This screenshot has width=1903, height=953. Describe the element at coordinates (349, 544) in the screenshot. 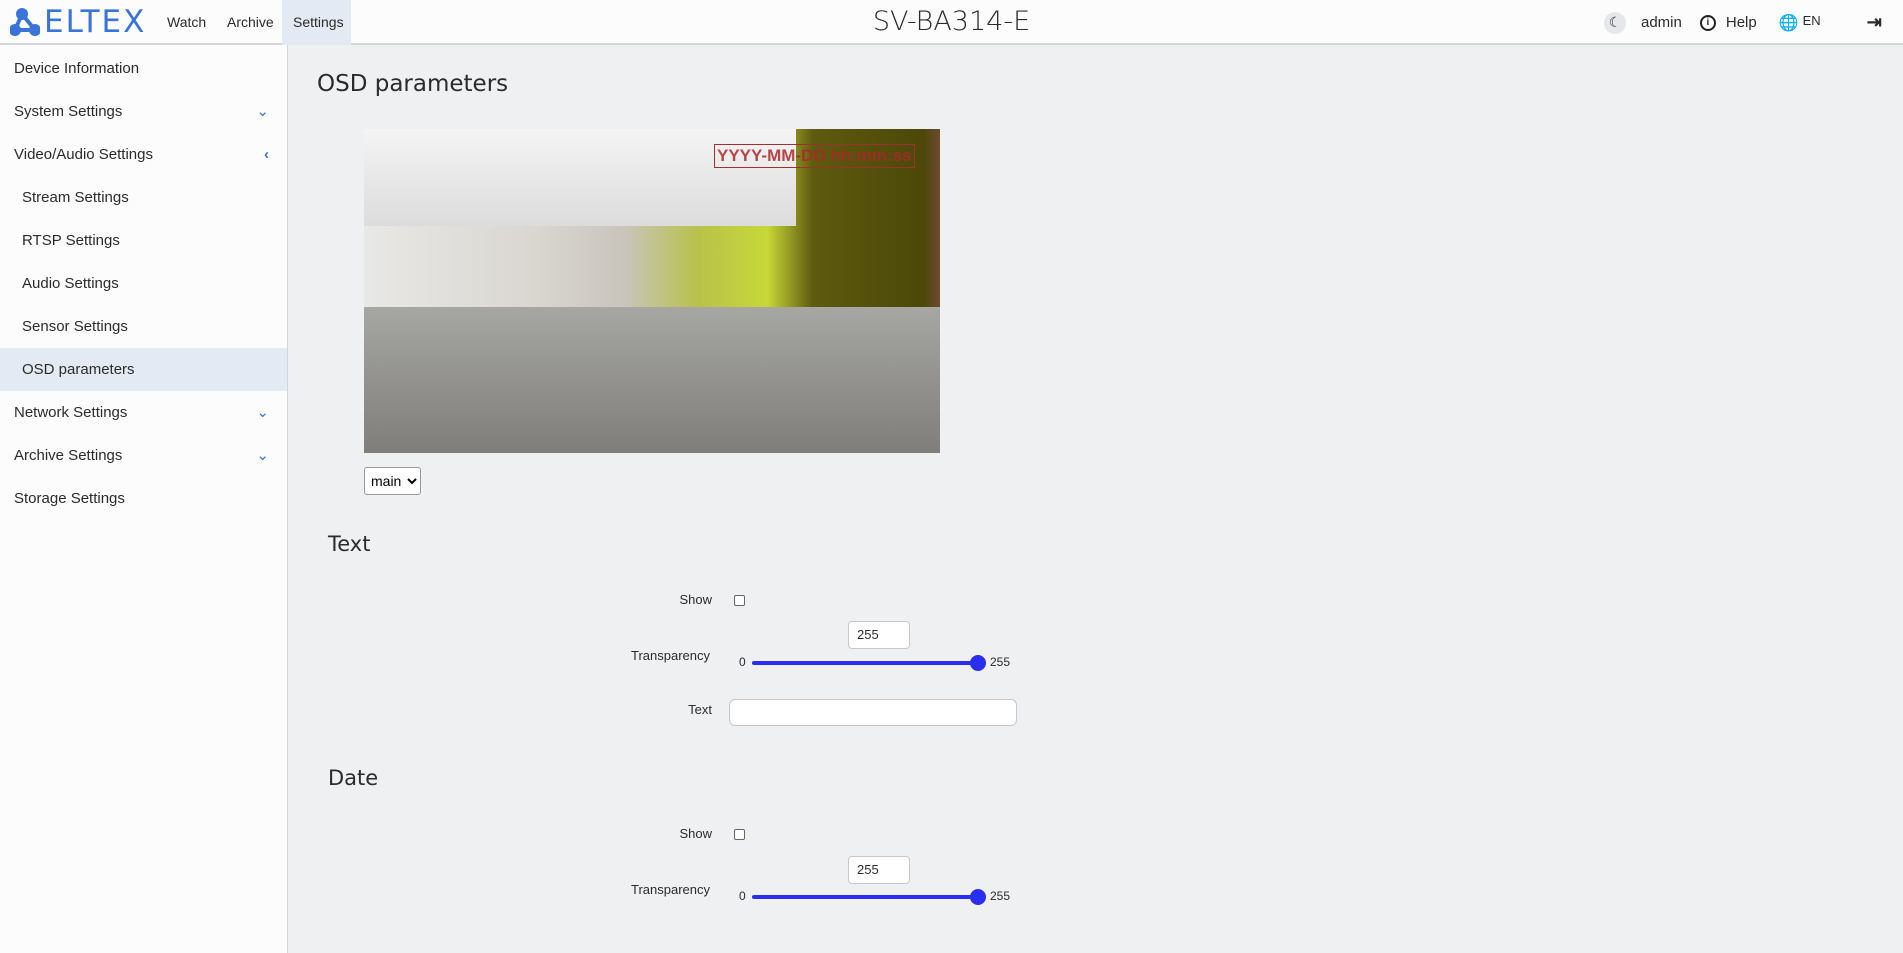

I see `text-section-heading: Text` at that location.